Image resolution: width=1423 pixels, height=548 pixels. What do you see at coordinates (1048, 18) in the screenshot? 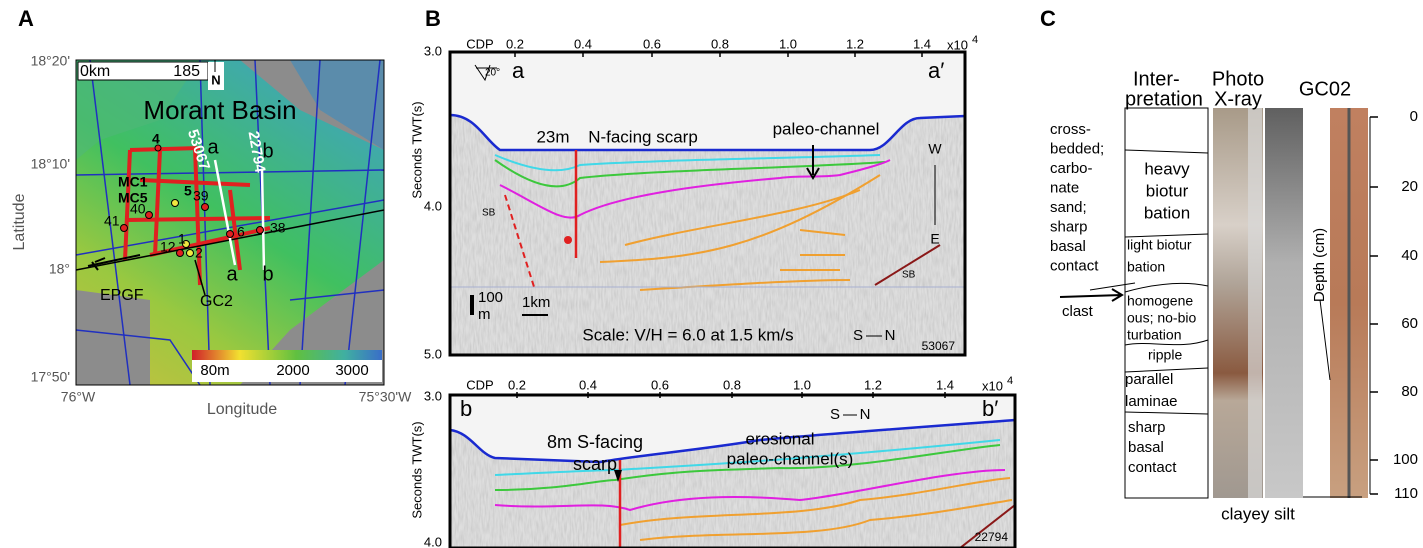
I see `panel-label: C` at bounding box center [1048, 18].